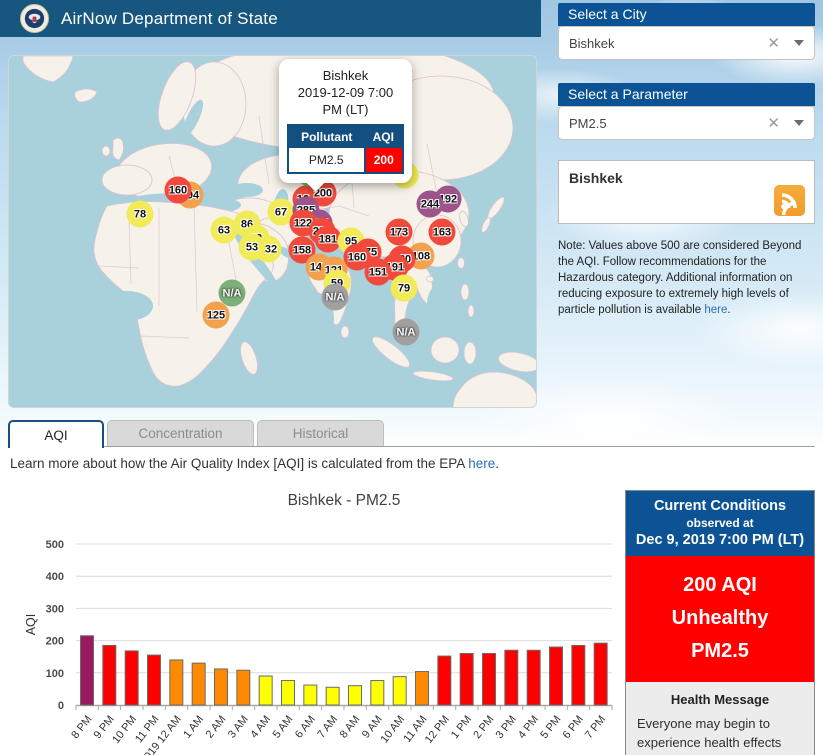 The image size is (823, 755). I want to click on aqi-marker: 244, so click(430, 204).